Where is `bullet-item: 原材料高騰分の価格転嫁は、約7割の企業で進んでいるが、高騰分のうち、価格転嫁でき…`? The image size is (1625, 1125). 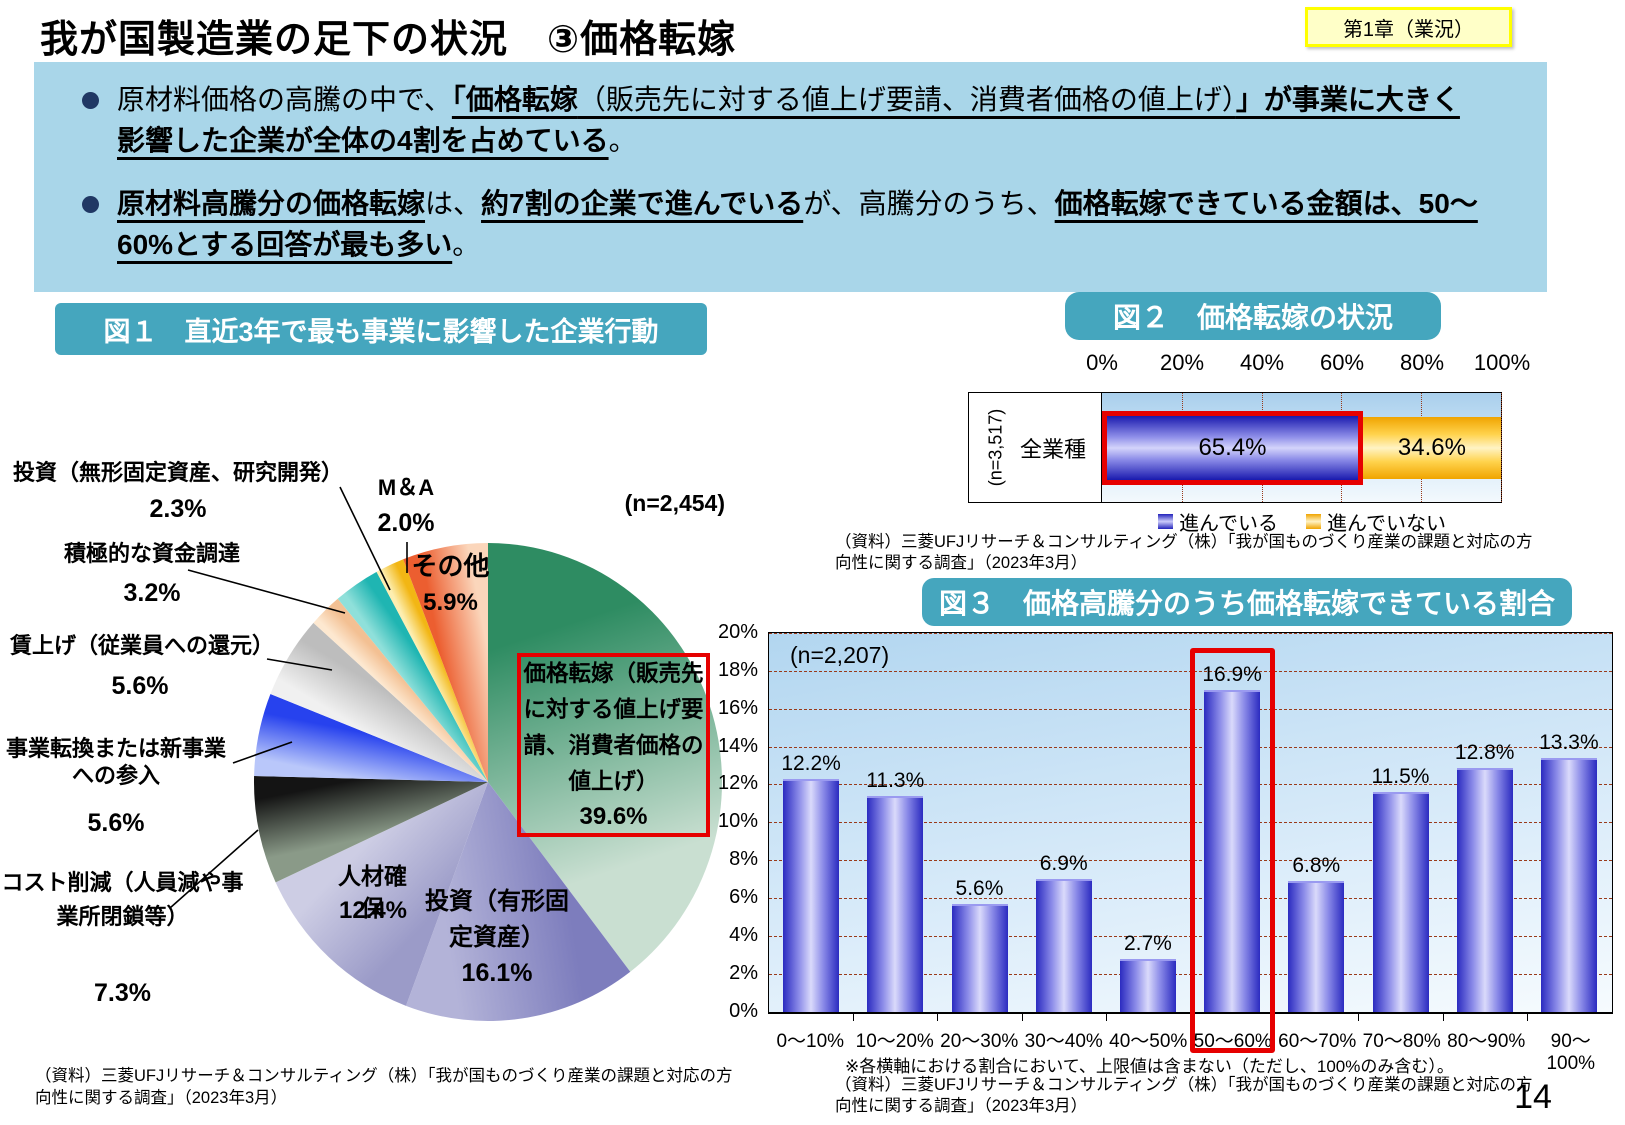
bullet-item: 原材料高騰分の価格転嫁は、約7割の企業で進んでいるが、高騰分のうち、価格転嫁でき… is located at coordinates (784, 224).